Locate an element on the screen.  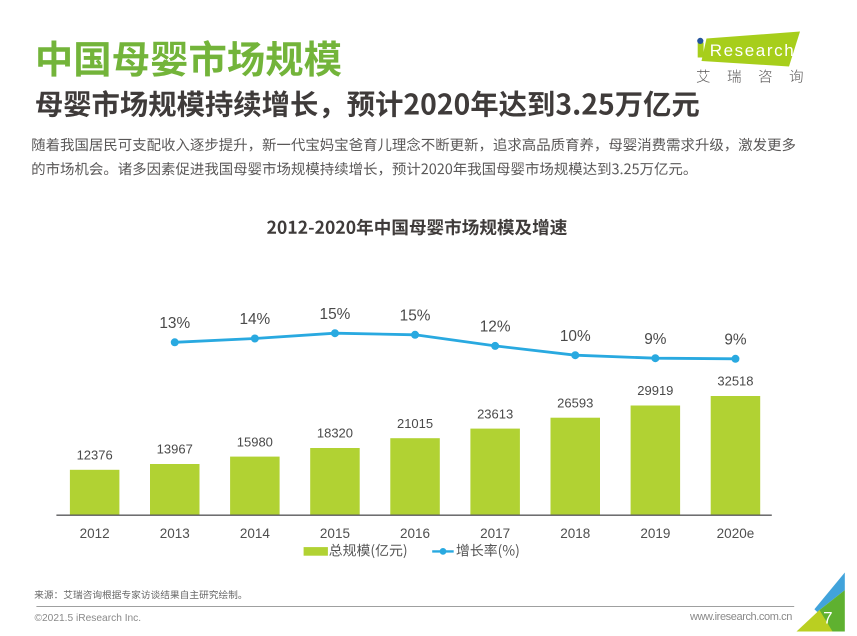
svg-text: Research is located at coordinates (753, 50).